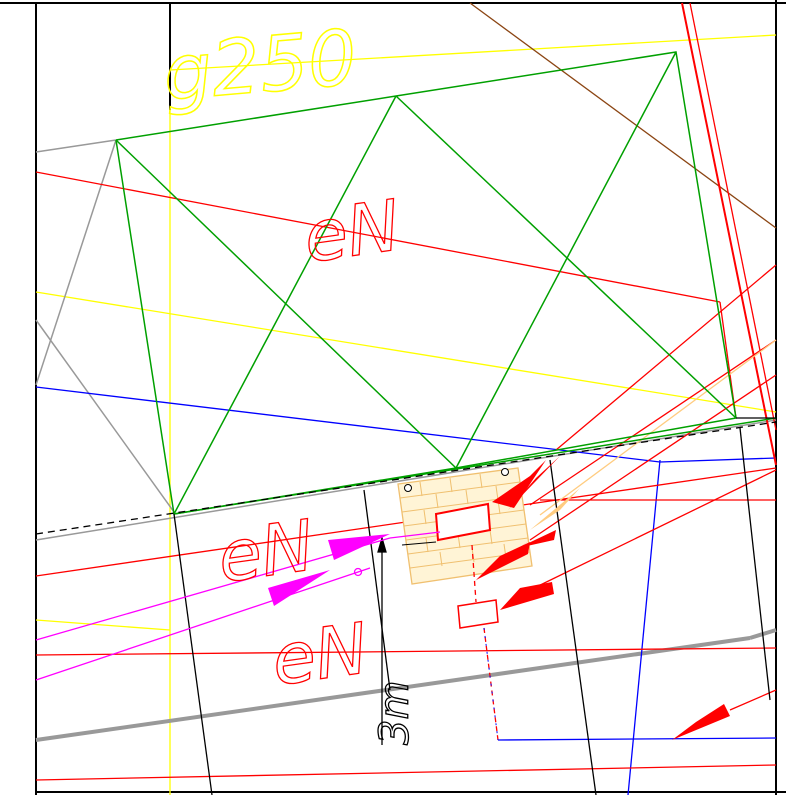  What do you see at coordinates (600, 598) in the screenshot?
I see `red-arrows` at bounding box center [600, 598].